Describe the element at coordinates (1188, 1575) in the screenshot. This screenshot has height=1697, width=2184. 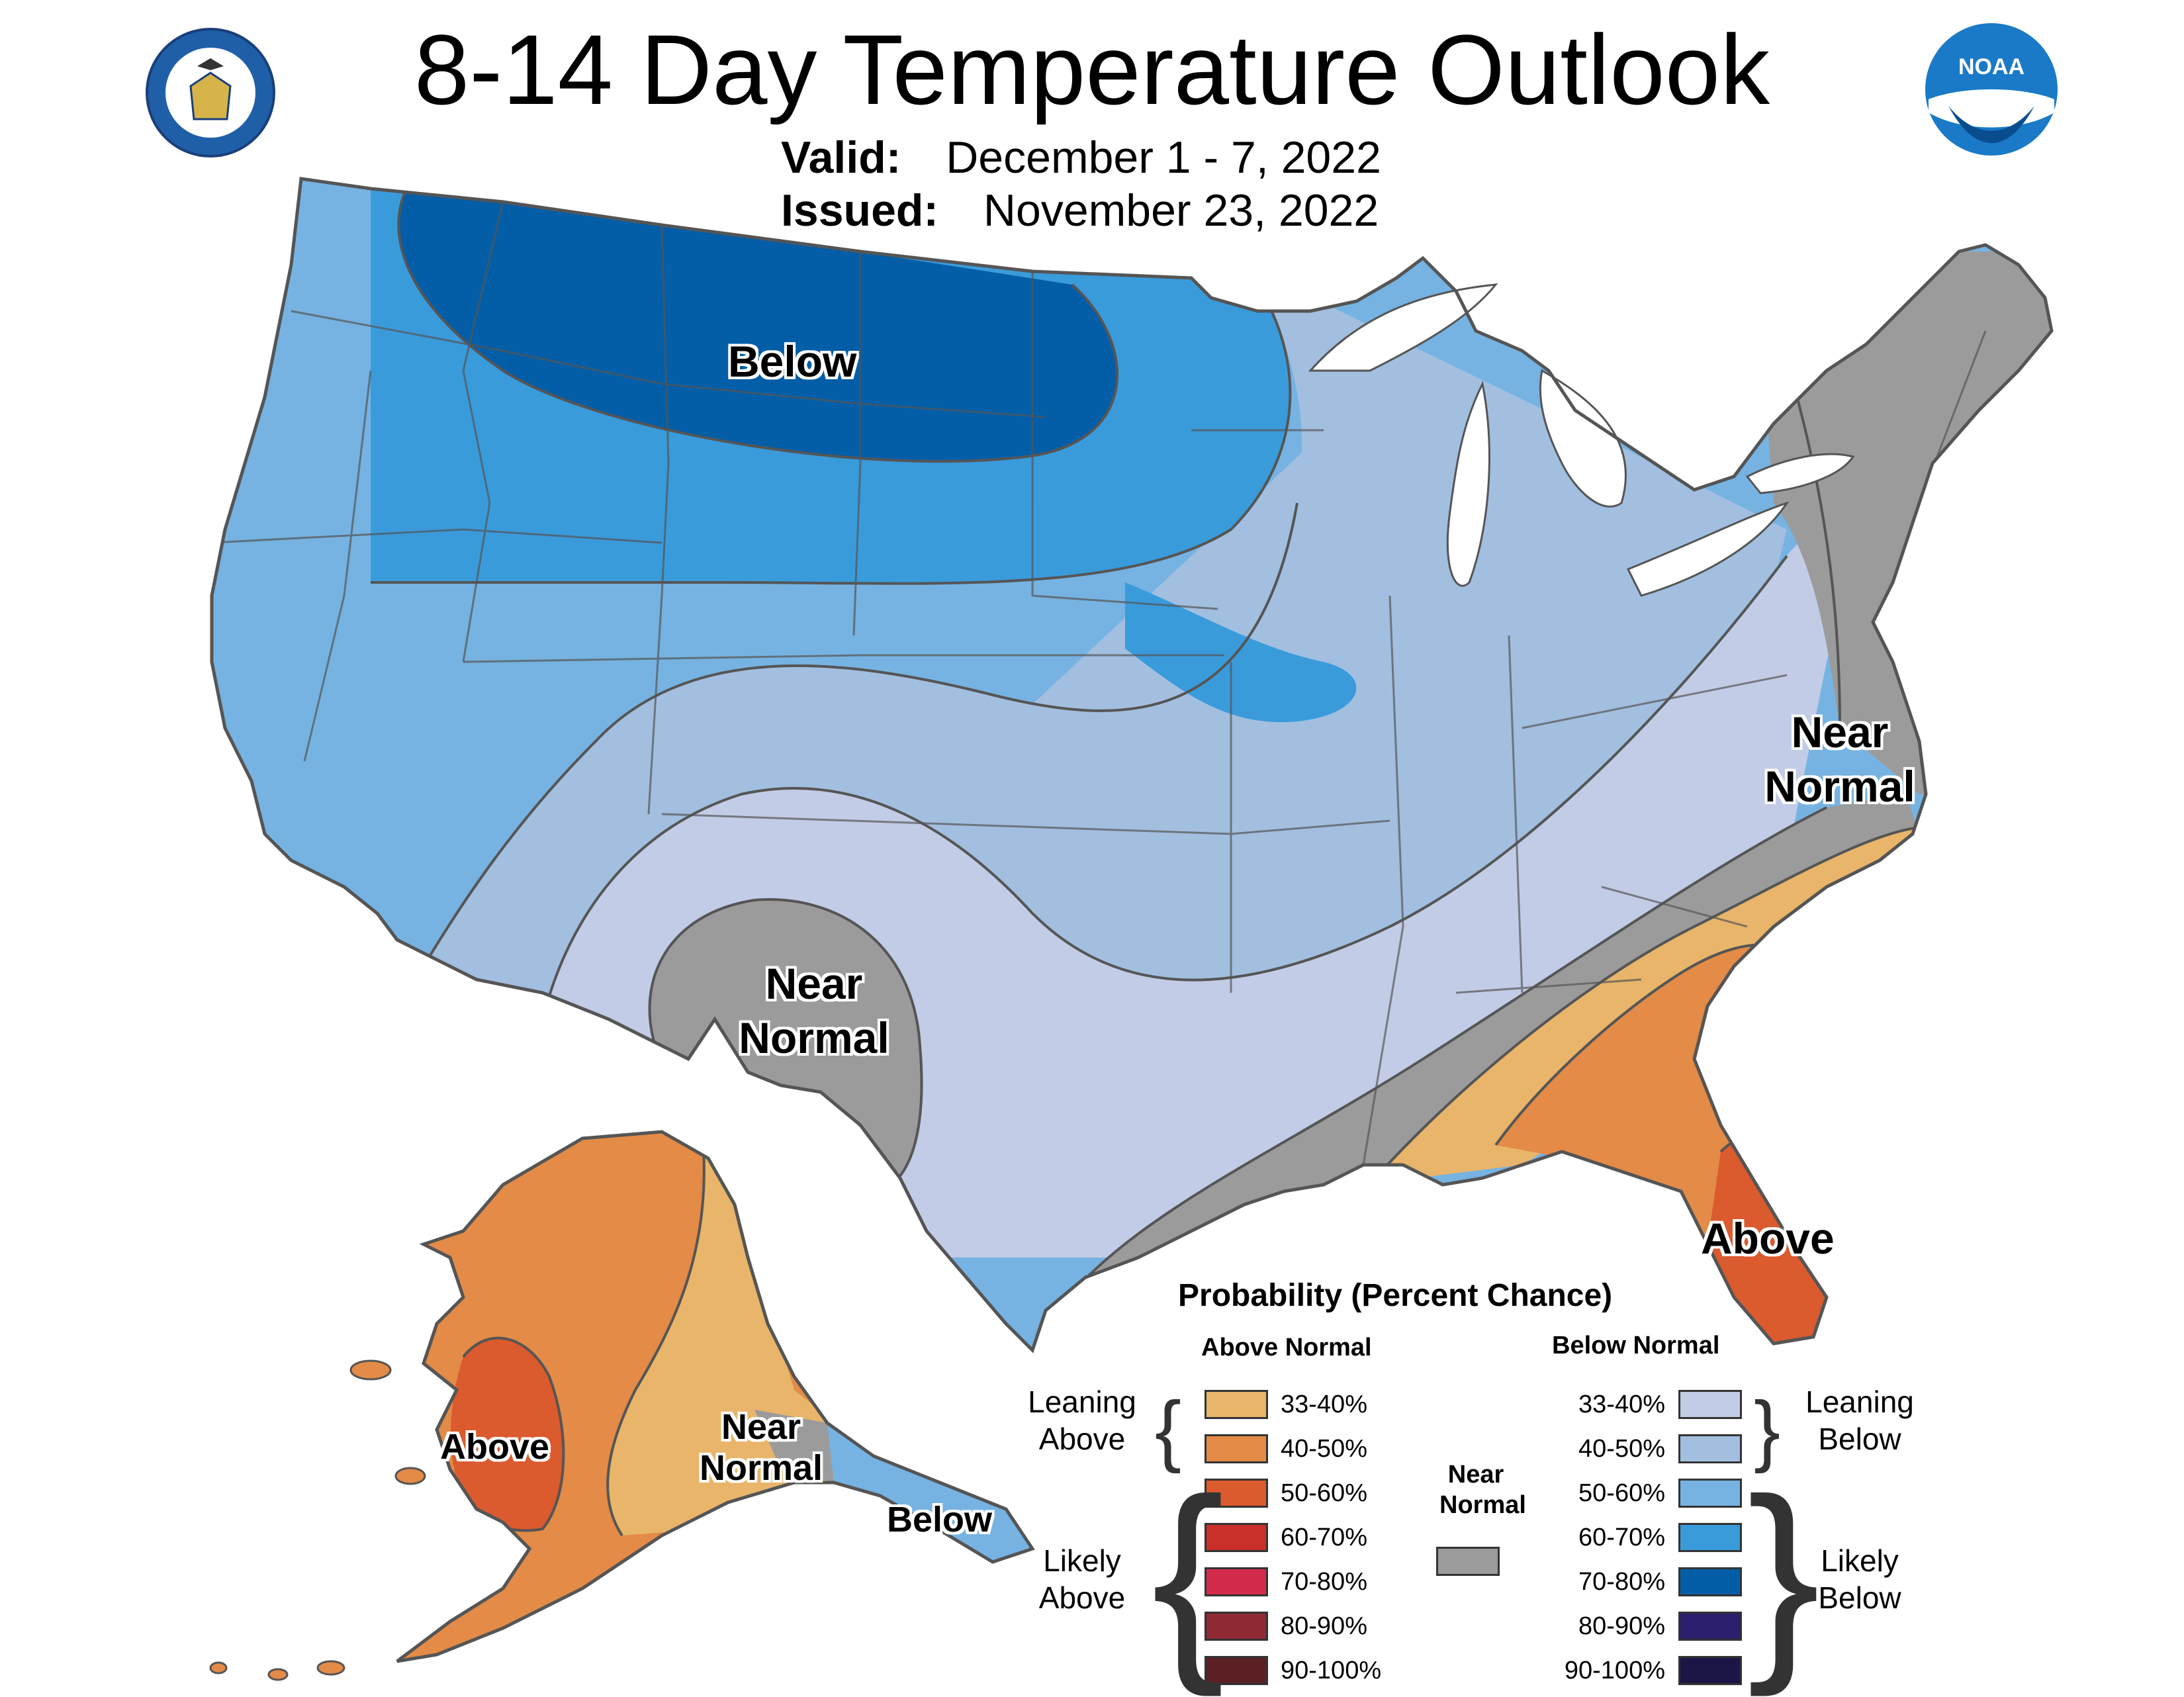
I see `legend-brace-likely-above: {` at that location.